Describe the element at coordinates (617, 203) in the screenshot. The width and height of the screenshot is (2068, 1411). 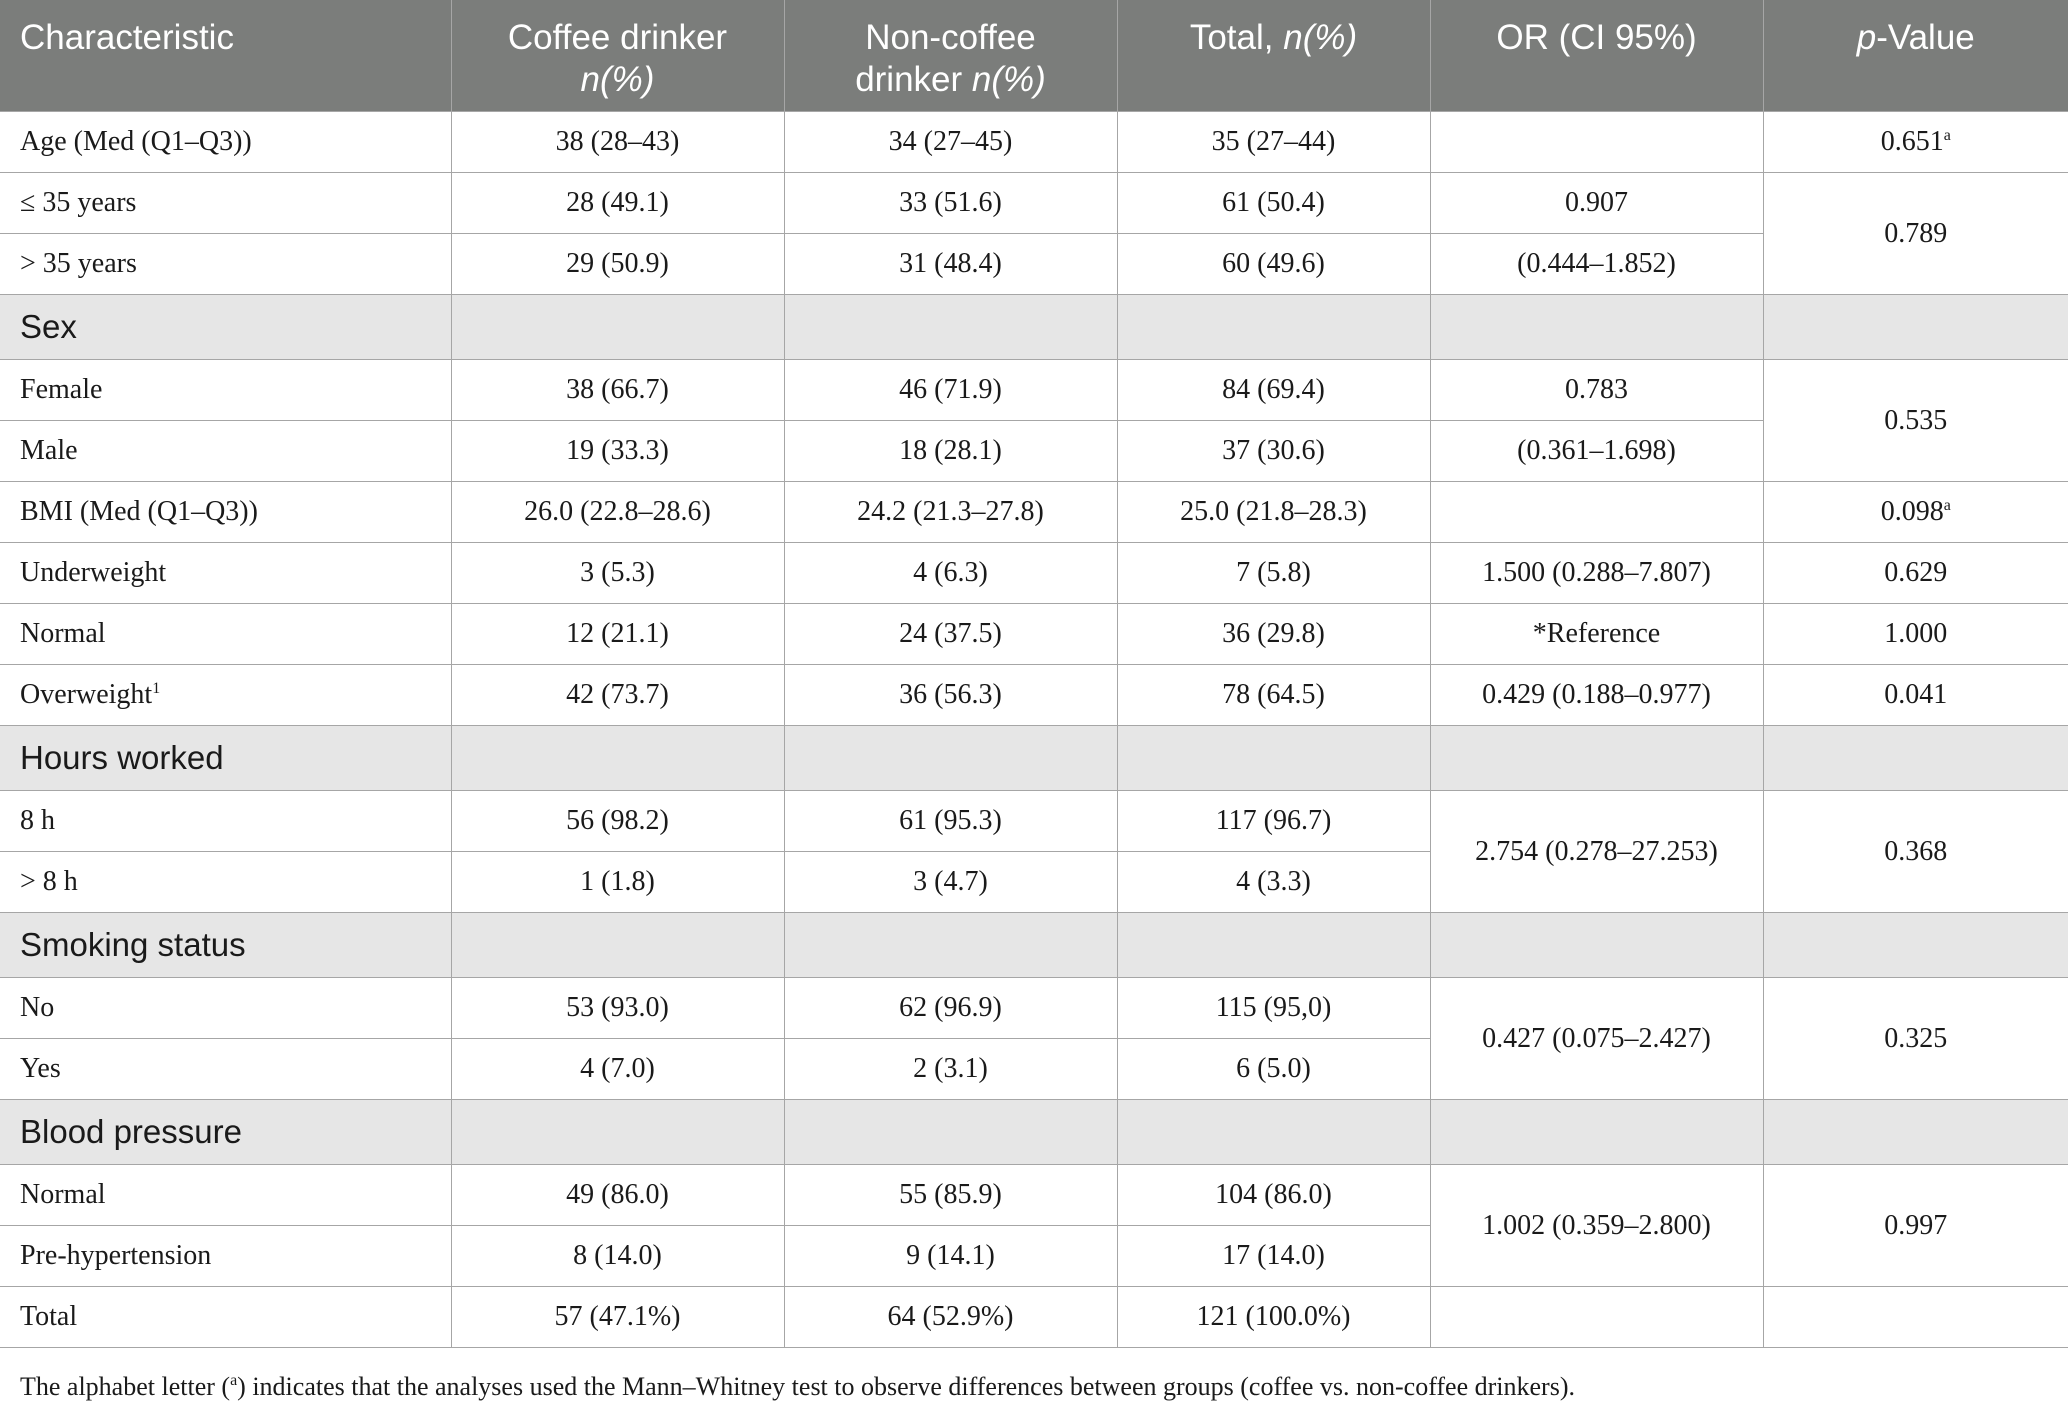
I see `cell-coffee: 28 (49.1)` at that location.